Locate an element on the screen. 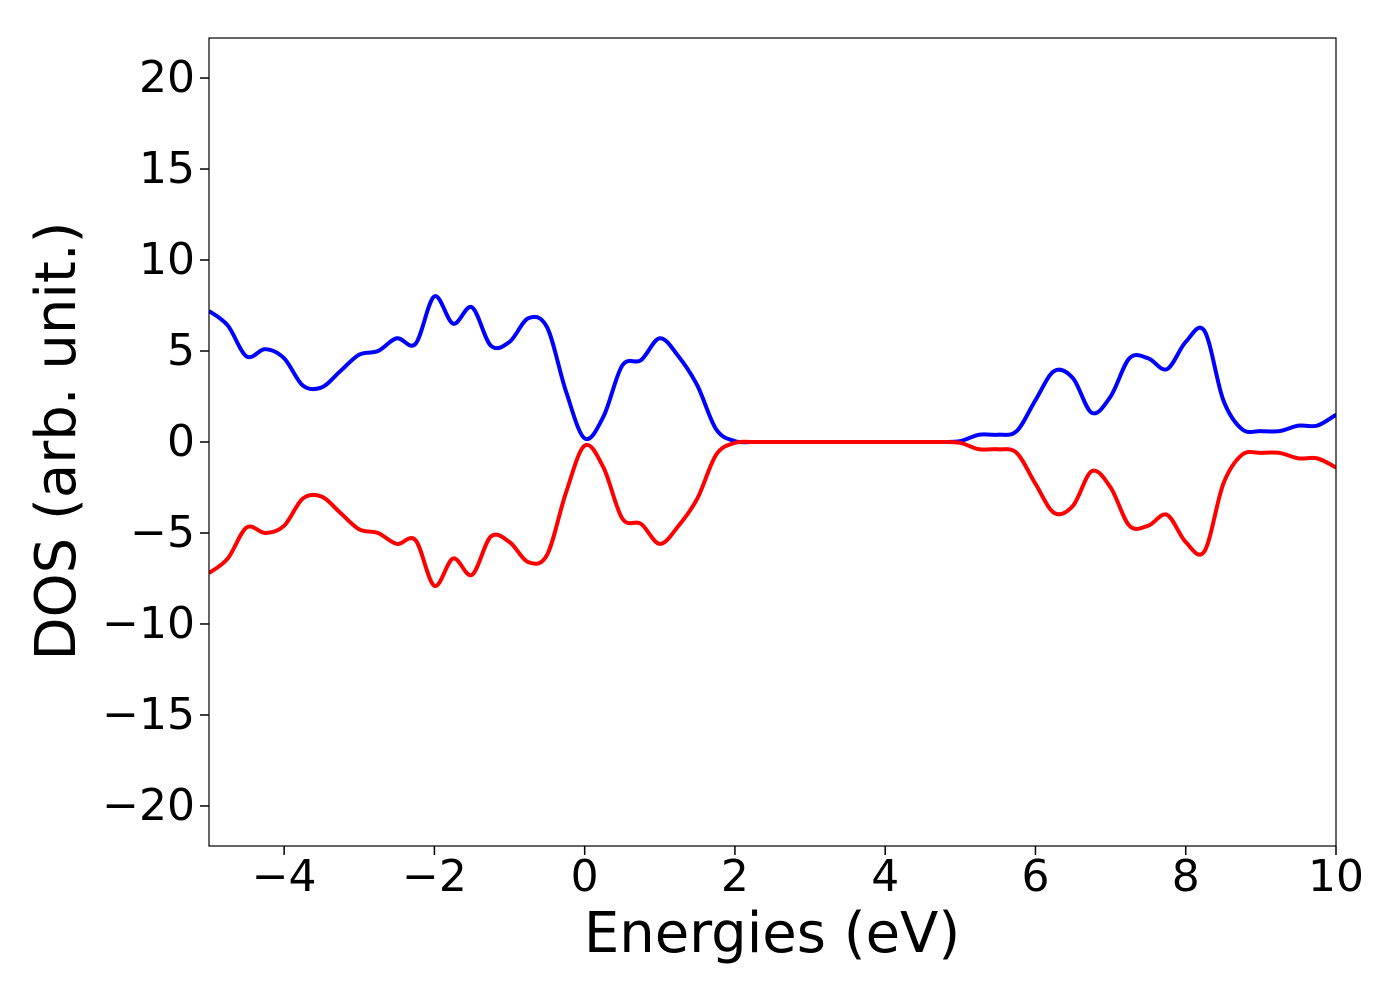  x-tick-label: 4 is located at coordinates (885, 876).